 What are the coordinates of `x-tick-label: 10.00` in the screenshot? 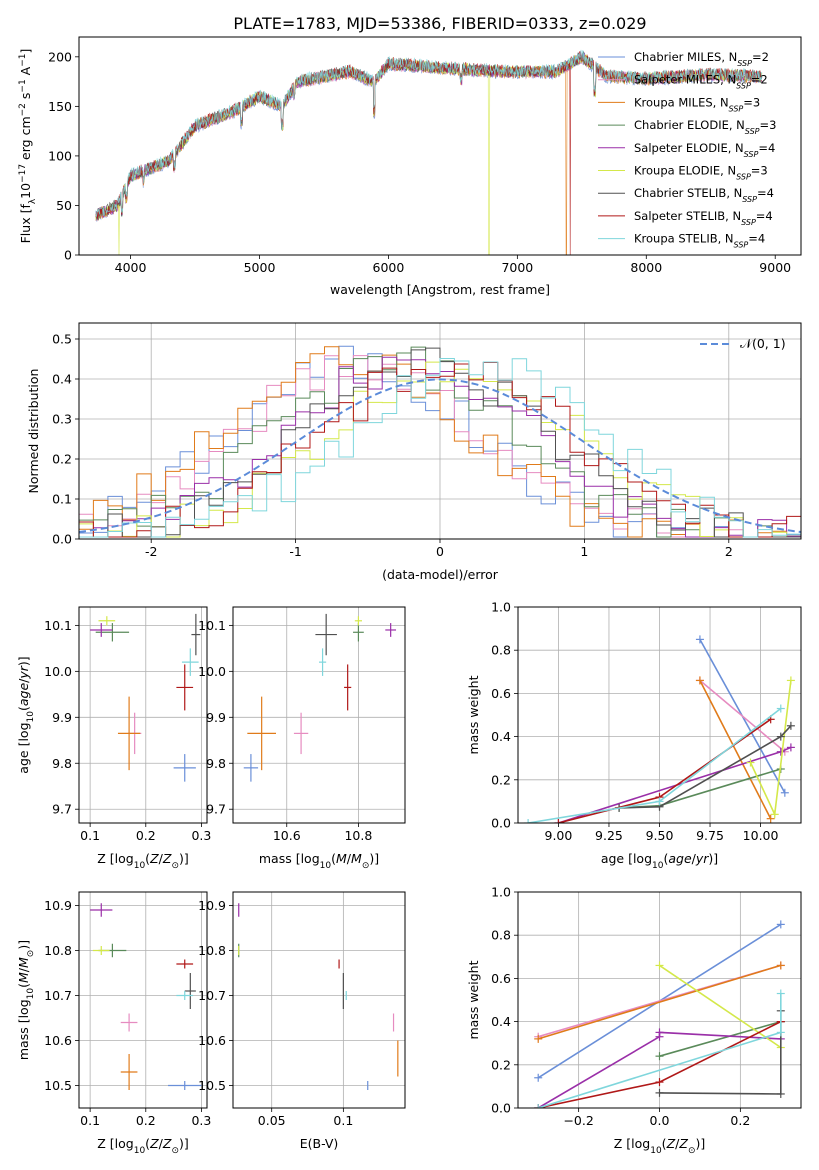 It's located at (761, 835).